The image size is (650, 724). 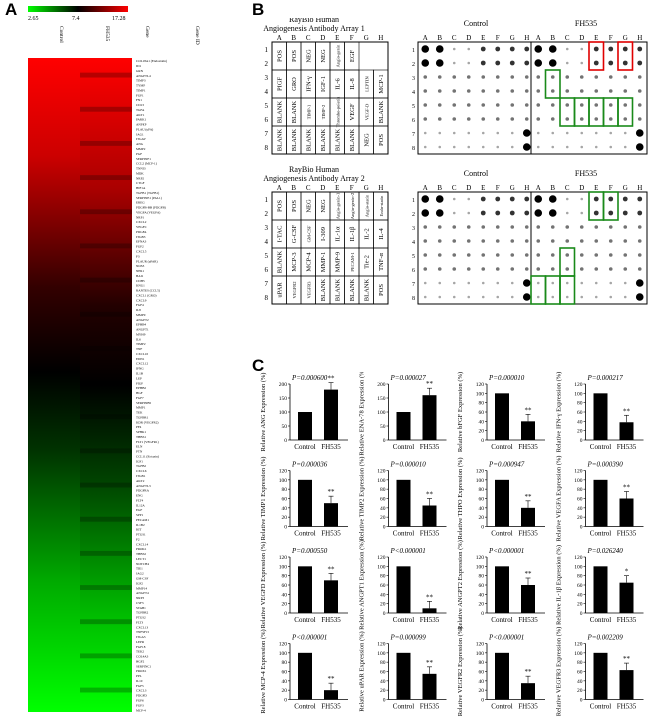 What do you see at coordinates (413, 243) in the screenshot?
I see `array-row-label: 4` at bounding box center [413, 243].